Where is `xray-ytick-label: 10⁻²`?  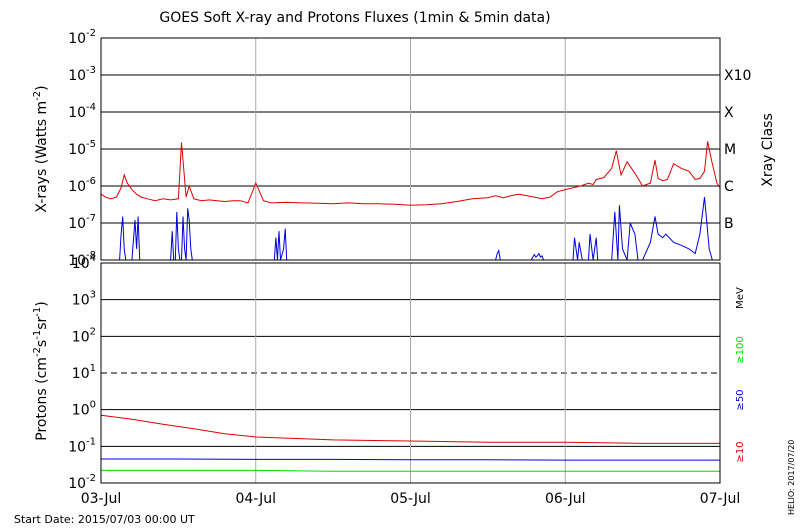 xray-ytick-label: 10⁻² is located at coordinates (82, 37).